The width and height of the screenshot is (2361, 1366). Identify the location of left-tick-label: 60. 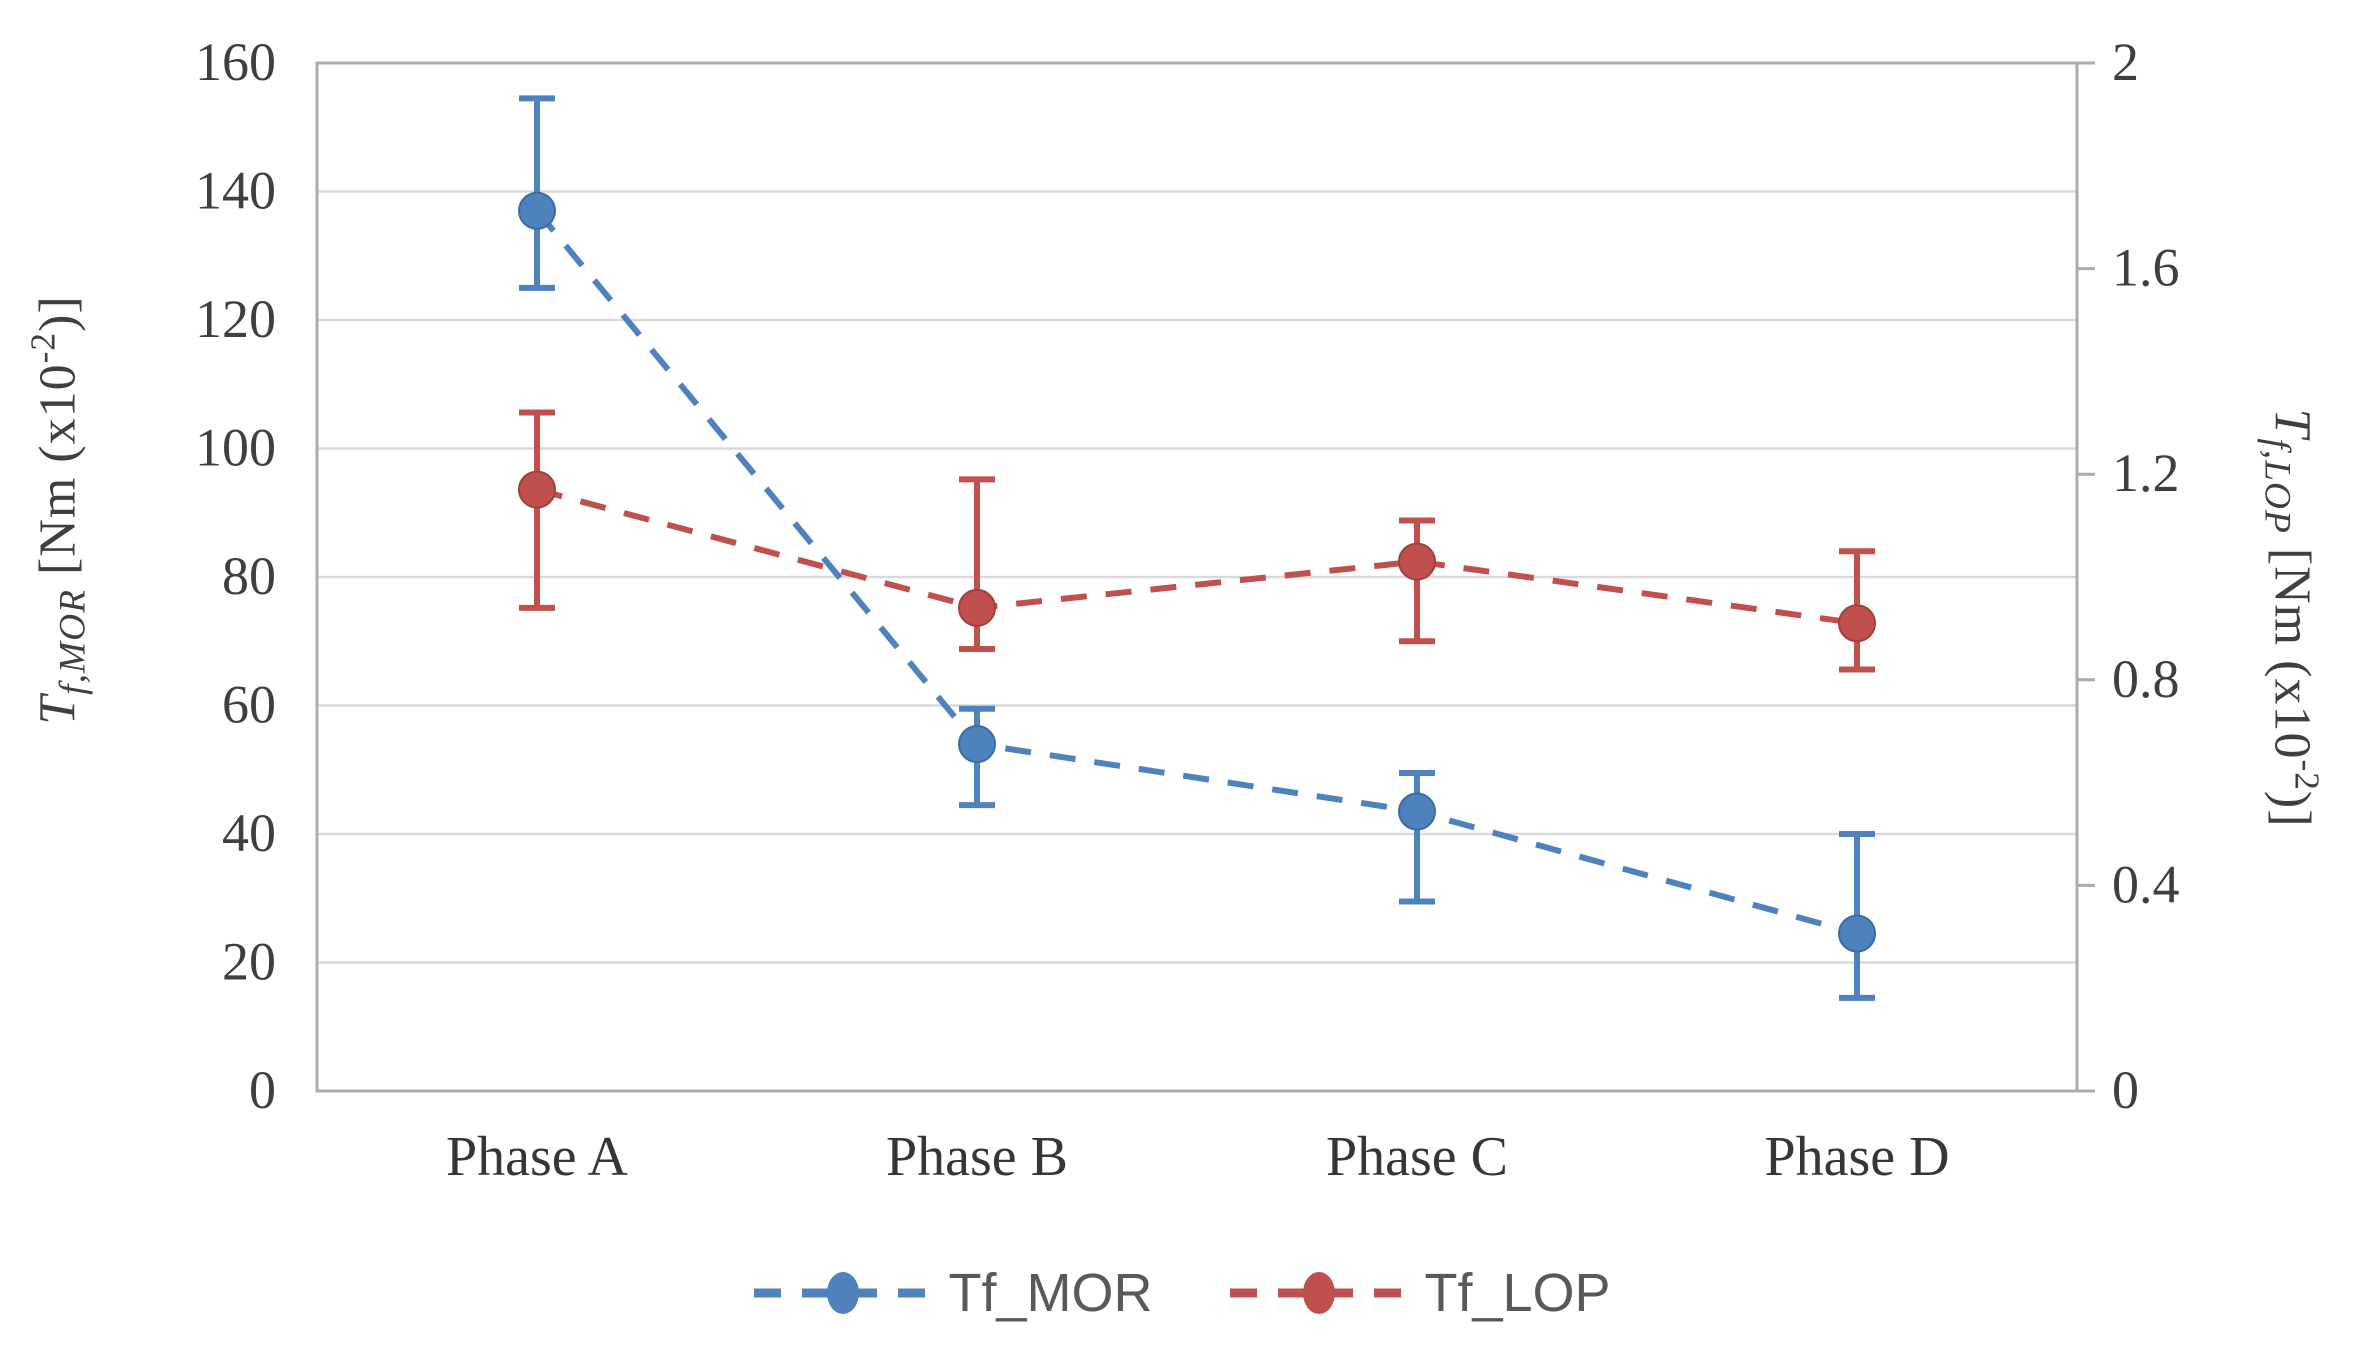
(249, 705).